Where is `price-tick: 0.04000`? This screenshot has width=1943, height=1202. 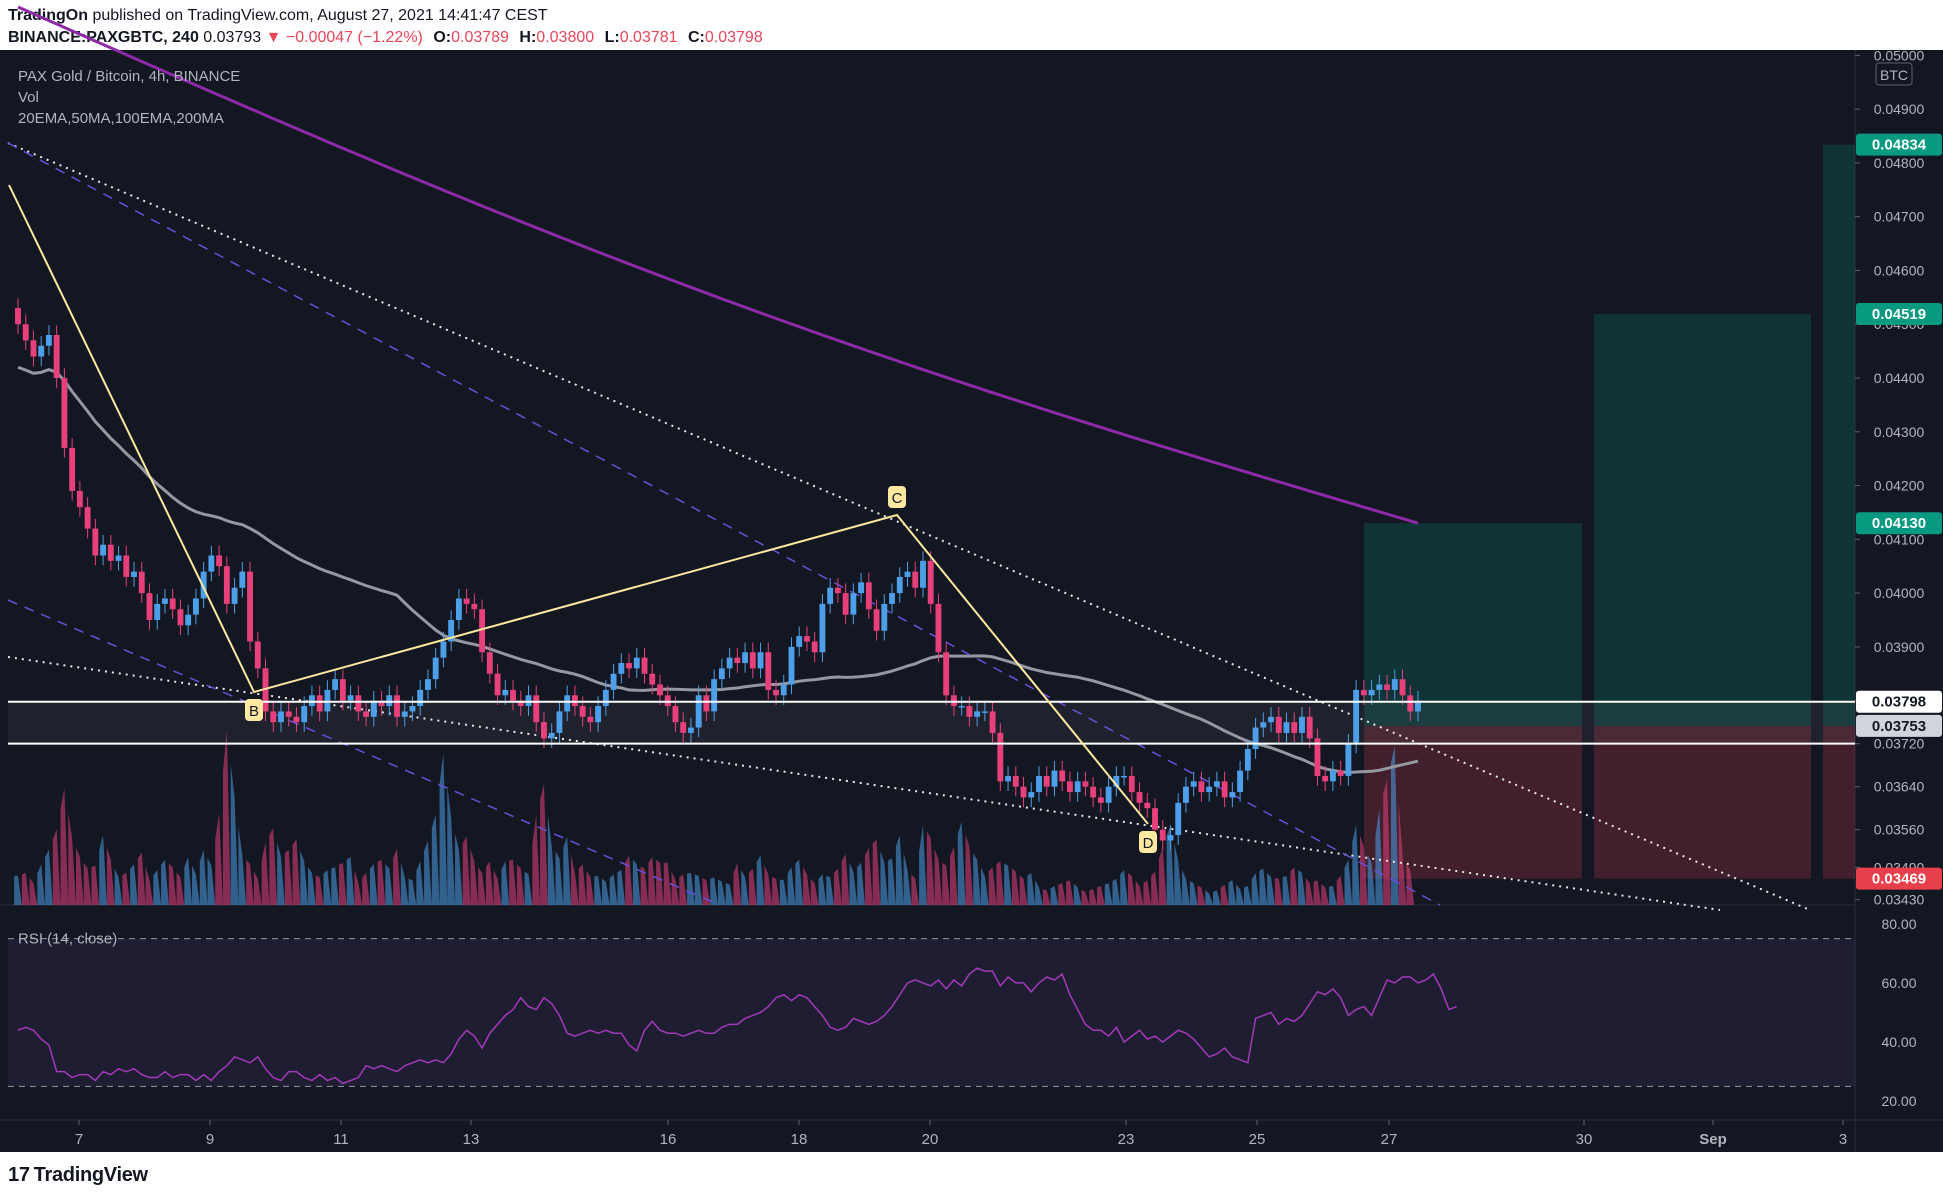 price-tick: 0.04000 is located at coordinates (1899, 593).